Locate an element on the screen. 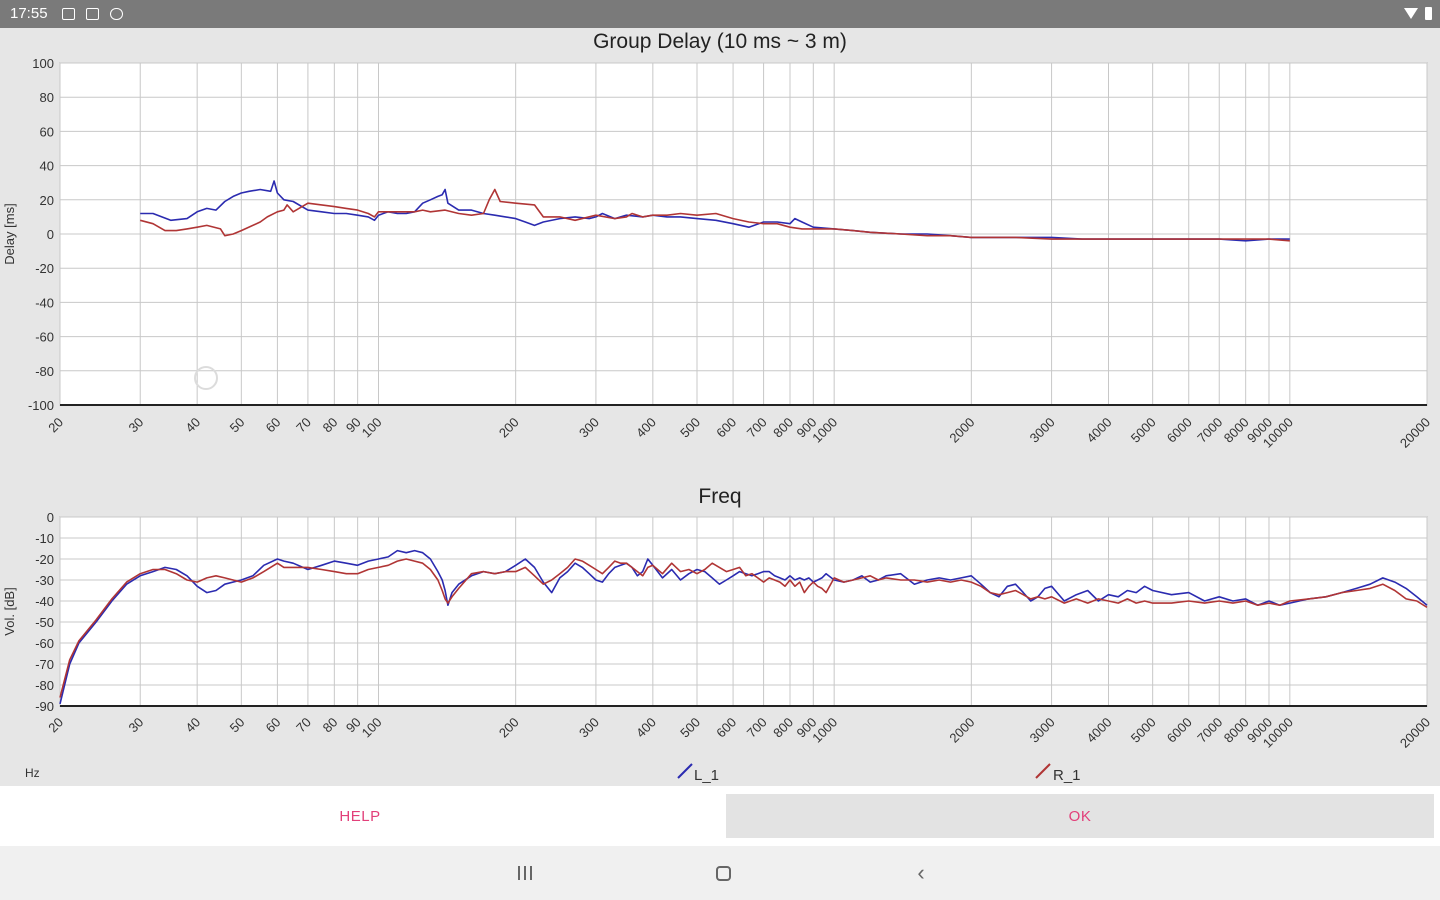  x-tick-label: 7000 is located at coordinates (1209, 730).